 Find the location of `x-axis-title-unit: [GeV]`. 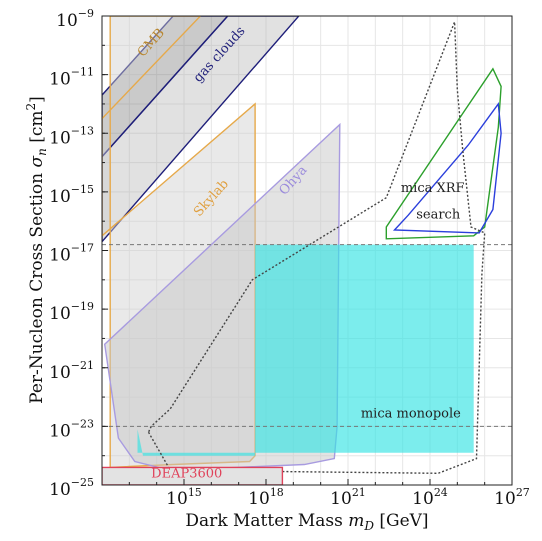

x-axis-title-unit: [GeV] is located at coordinates (401, 521).